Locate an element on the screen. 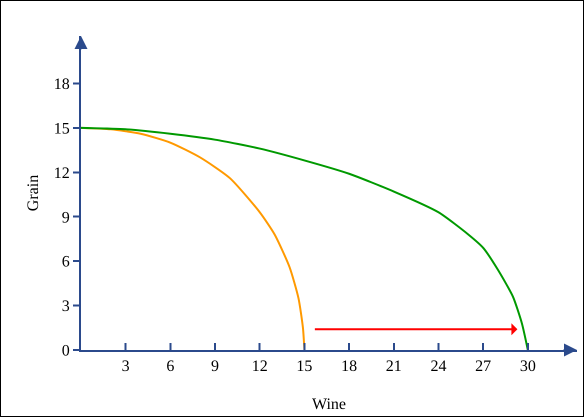 This screenshot has width=584, height=417. x-tick-label: 6 is located at coordinates (170, 367).